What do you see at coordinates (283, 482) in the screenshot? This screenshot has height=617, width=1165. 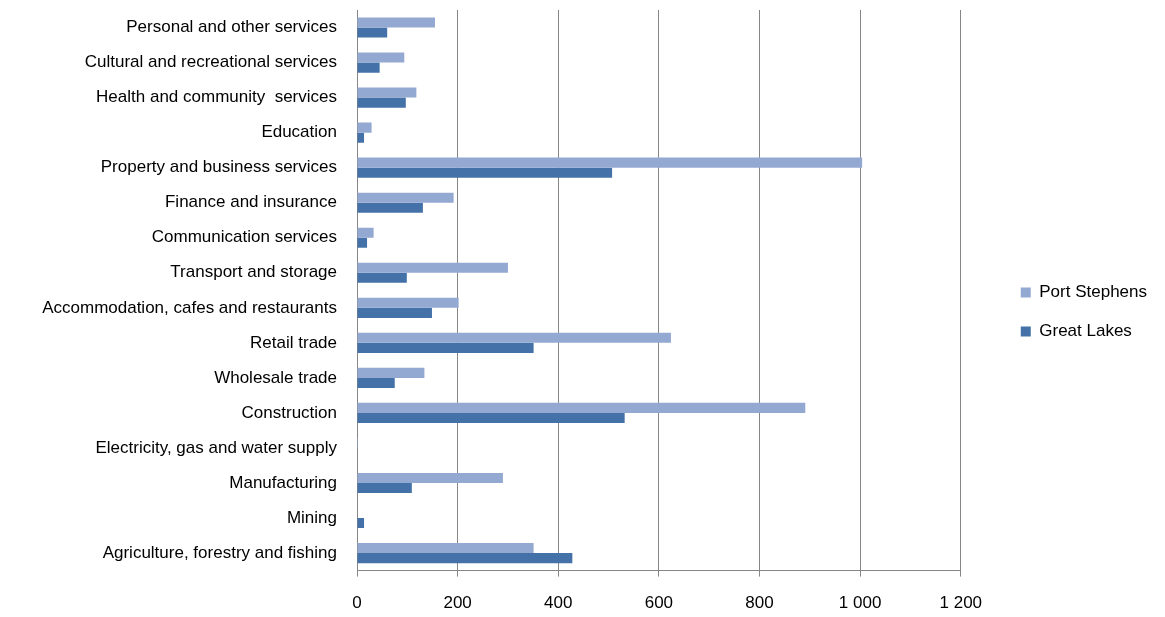 I see `y-tick-label: Manufacturing` at bounding box center [283, 482].